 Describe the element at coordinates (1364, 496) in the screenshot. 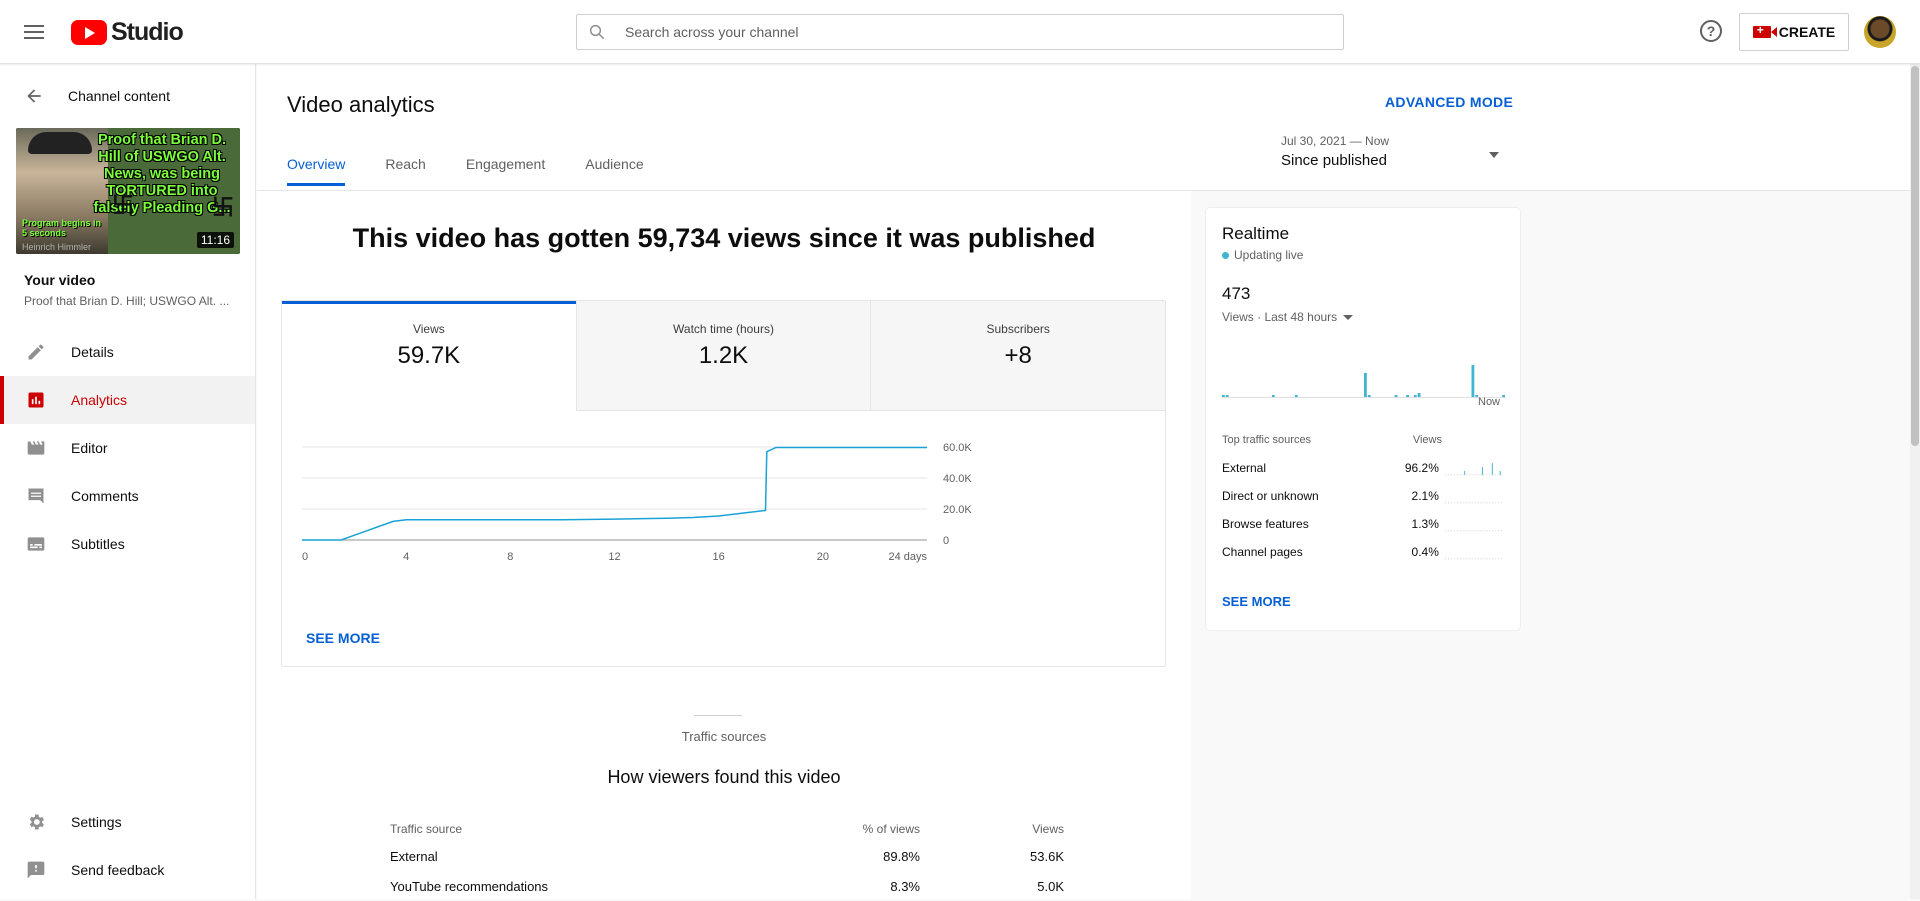

I see `table-row: Direct or unknown 2.1%` at that location.